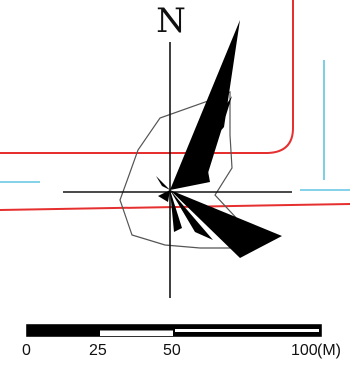 Image resolution: width=350 pixels, height=371 pixels. What do you see at coordinates (190, 180) in the screenshot?
I see `petal-ese` at bounding box center [190, 180].